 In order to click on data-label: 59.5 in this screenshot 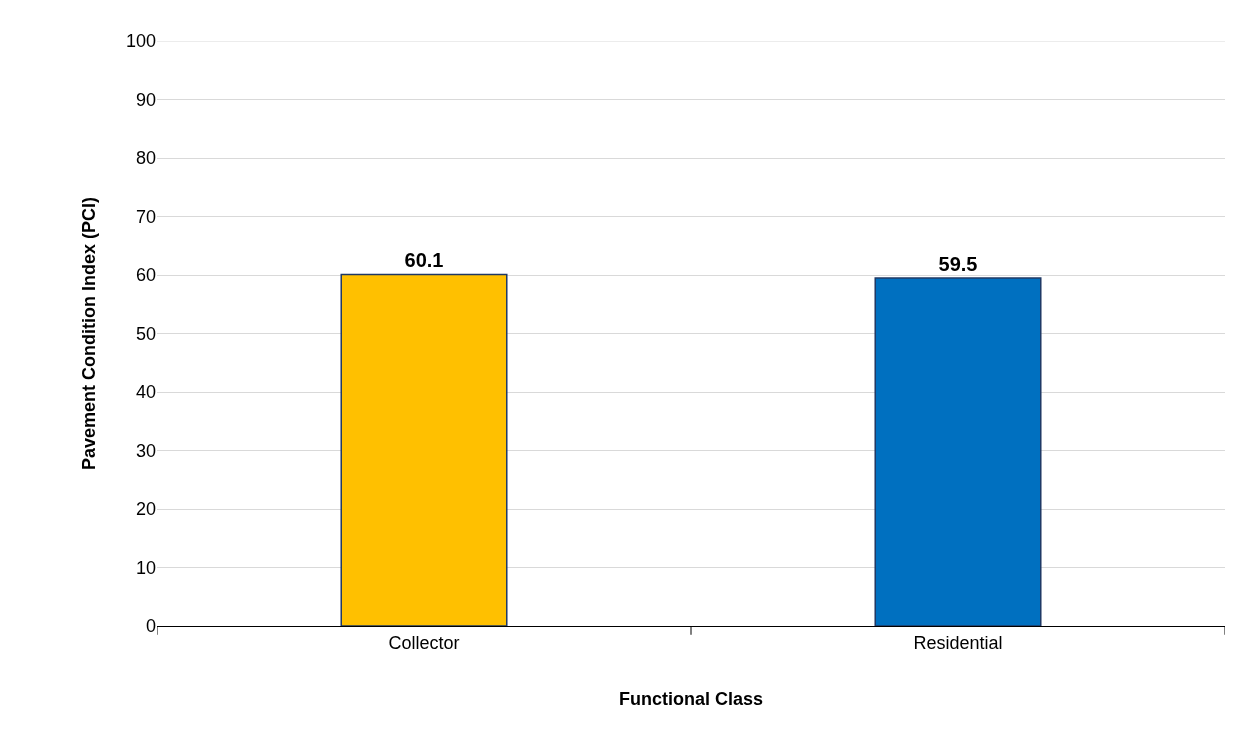, I will do `click(958, 263)`.